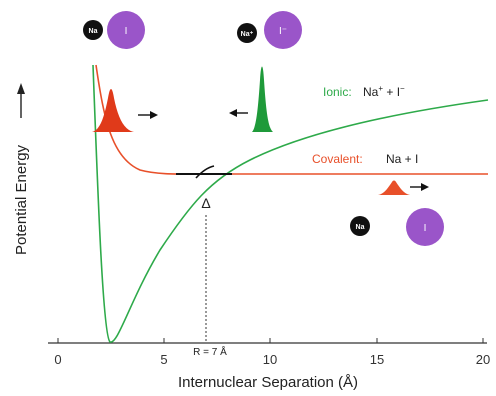  What do you see at coordinates (268, 382) in the screenshot?
I see `x-axis-label: Internuclear Separation (Å)` at bounding box center [268, 382].